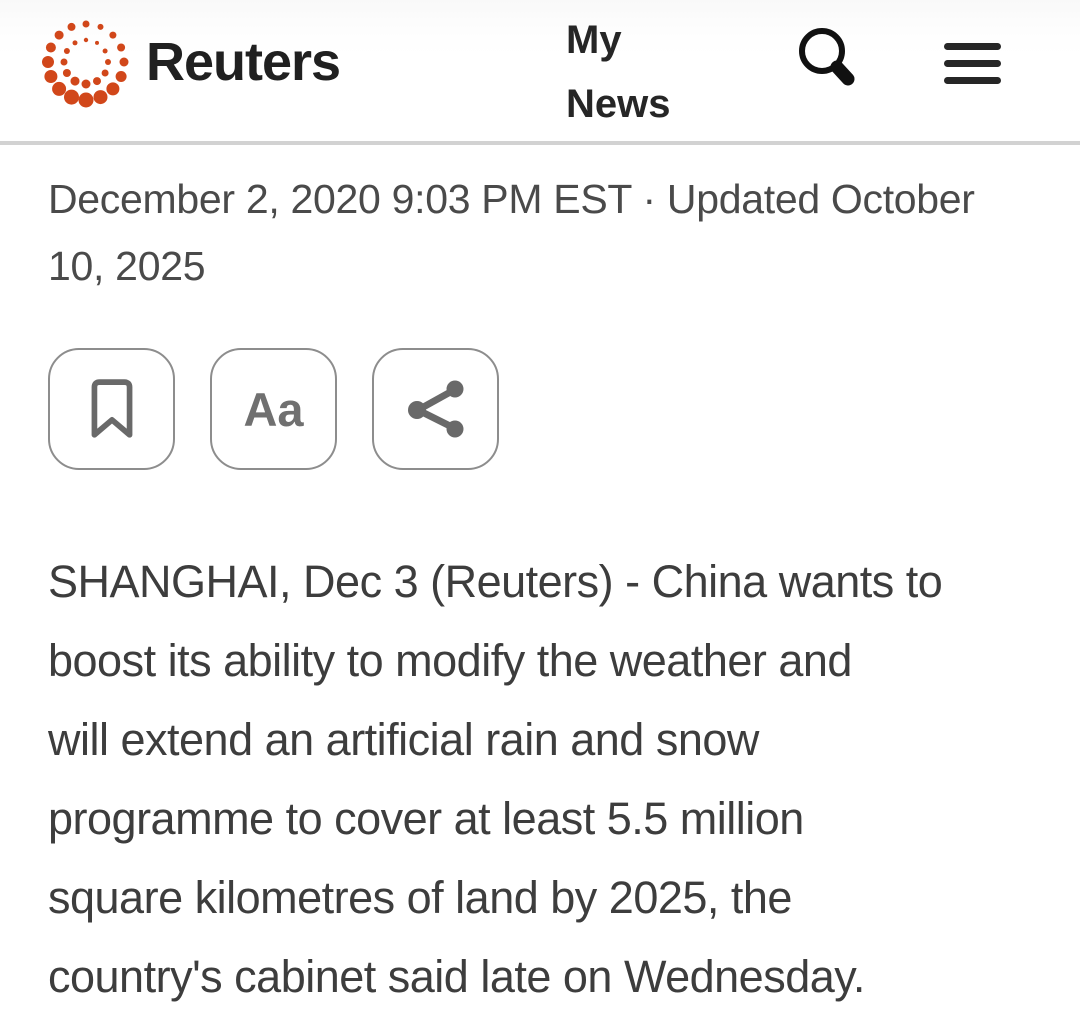 The image size is (1080, 1034). Describe the element at coordinates (618, 72) in the screenshot. I see `my-news-link: My News` at that location.